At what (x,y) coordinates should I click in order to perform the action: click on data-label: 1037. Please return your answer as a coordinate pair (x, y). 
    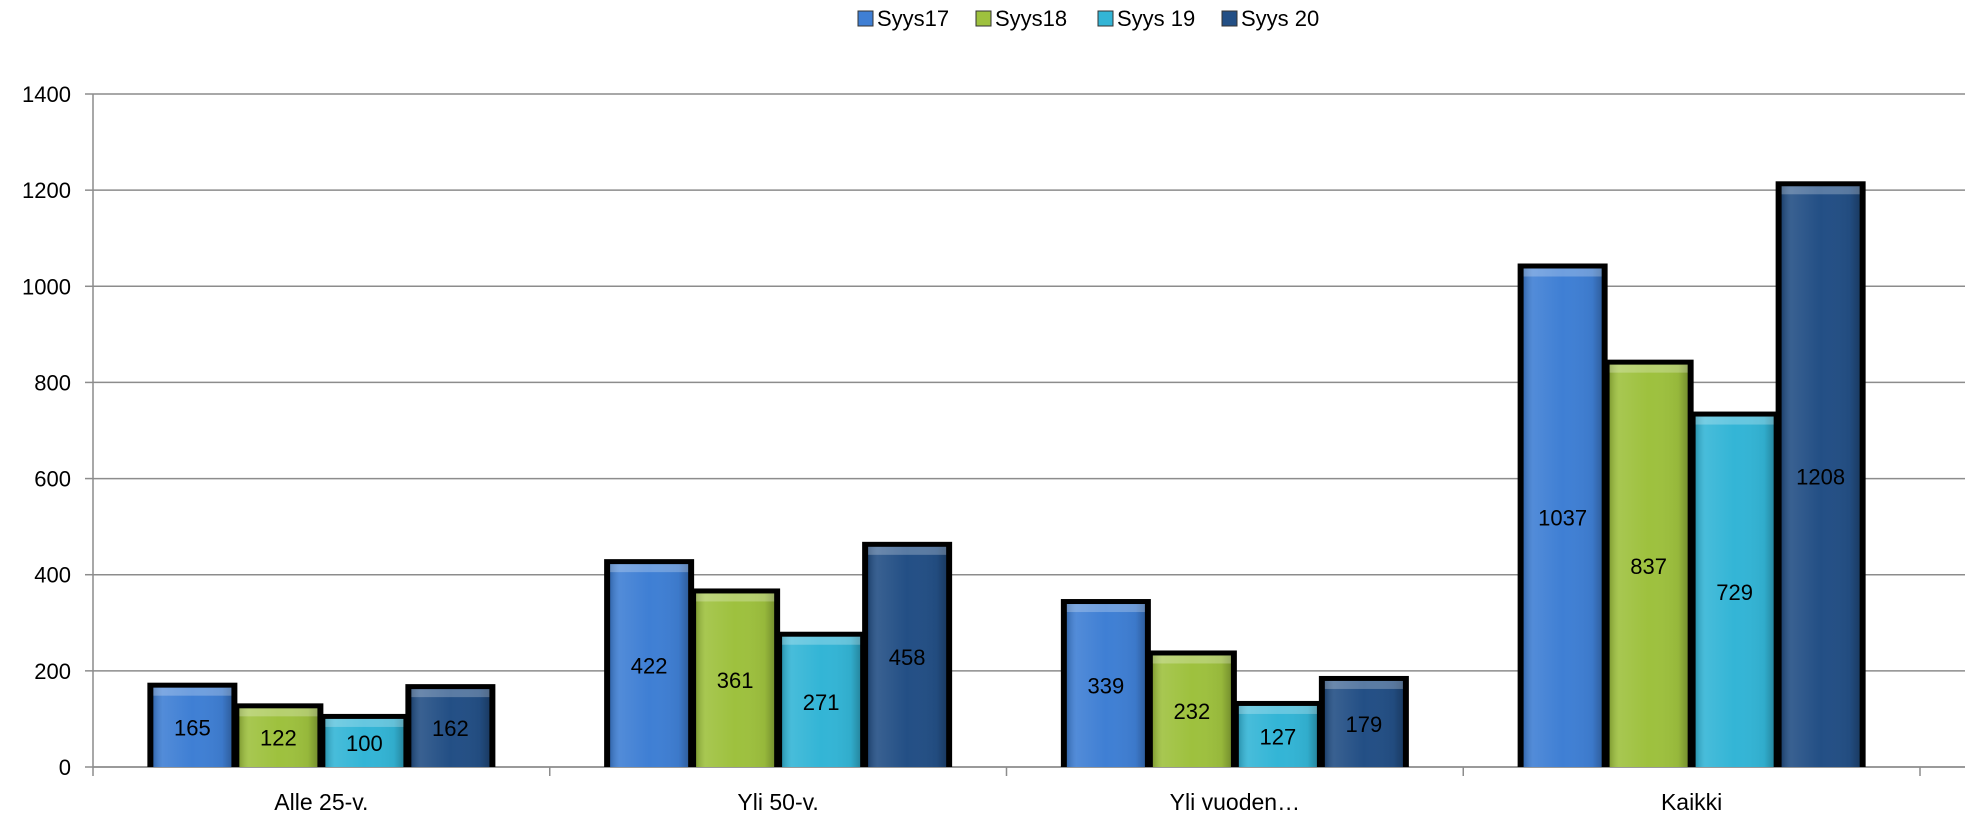
    Looking at the image, I should click on (1562, 518).